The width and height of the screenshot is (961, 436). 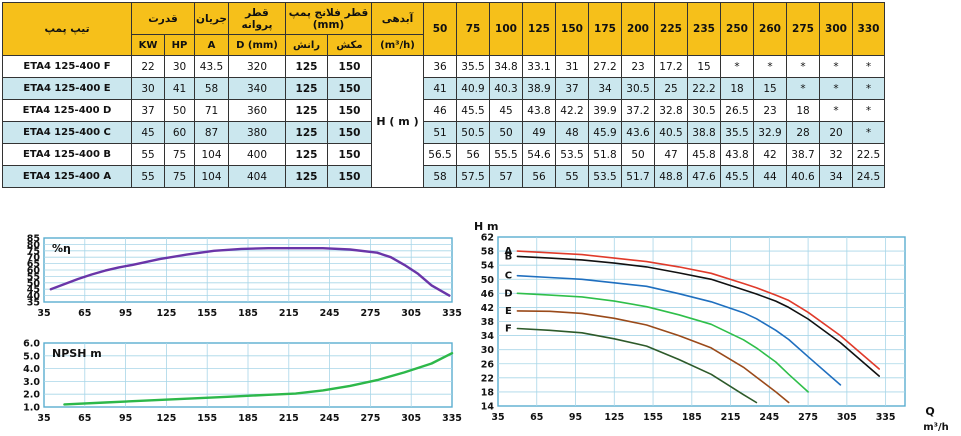 I want to click on head-value-cell: 34.8, so click(x=506, y=66).